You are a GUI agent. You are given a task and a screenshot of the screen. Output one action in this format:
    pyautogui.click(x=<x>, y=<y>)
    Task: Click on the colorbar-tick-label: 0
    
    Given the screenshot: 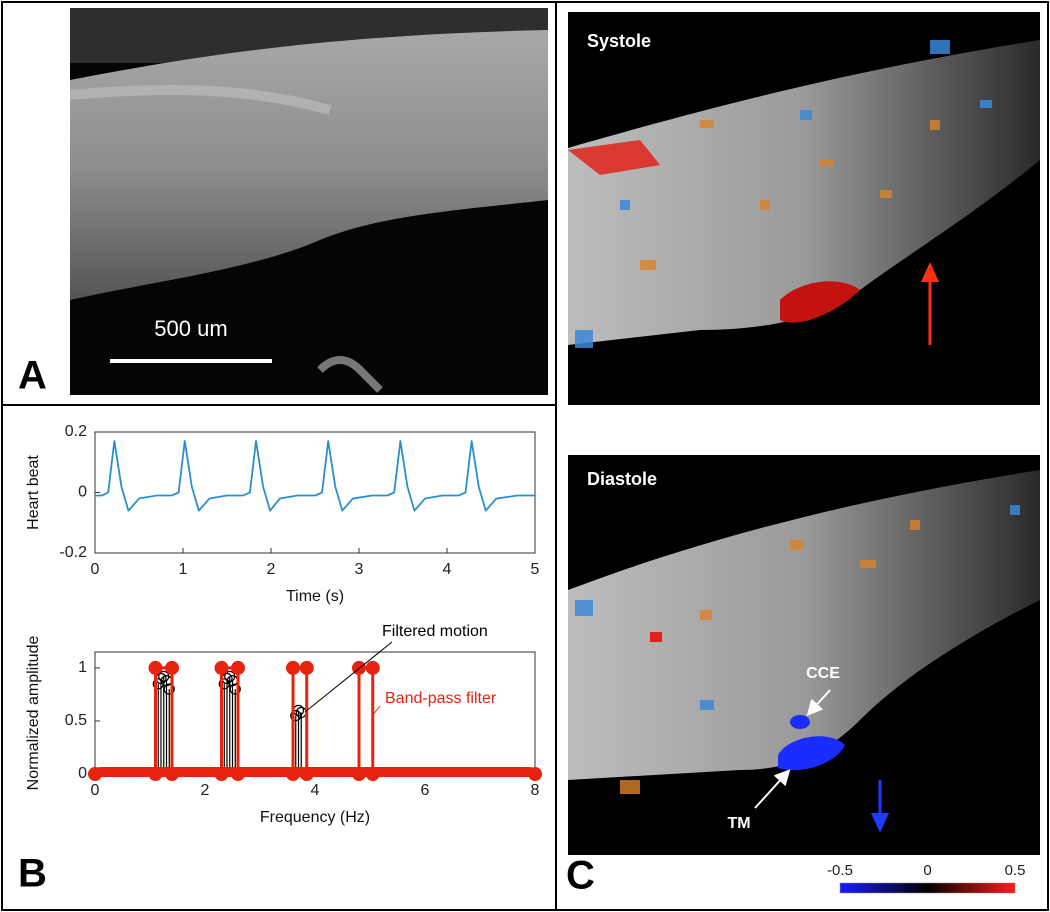 What is the action you would take?
    pyautogui.click(x=927, y=870)
    